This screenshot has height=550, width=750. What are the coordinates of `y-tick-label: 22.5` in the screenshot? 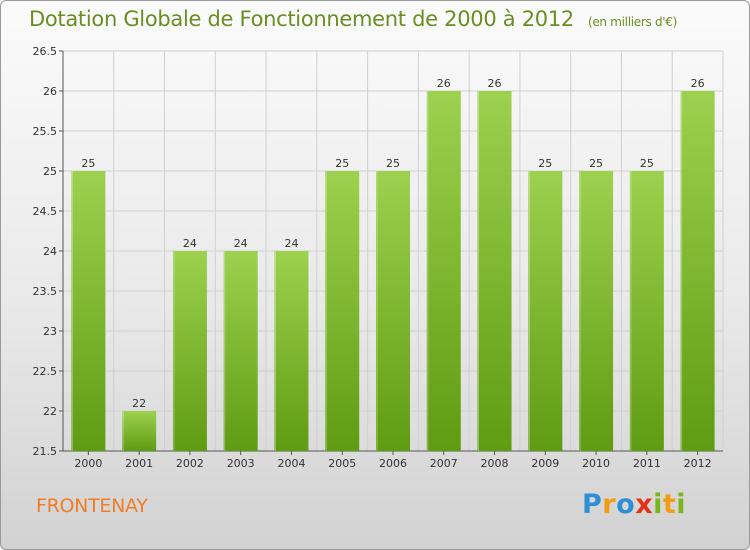 It's located at (45, 371).